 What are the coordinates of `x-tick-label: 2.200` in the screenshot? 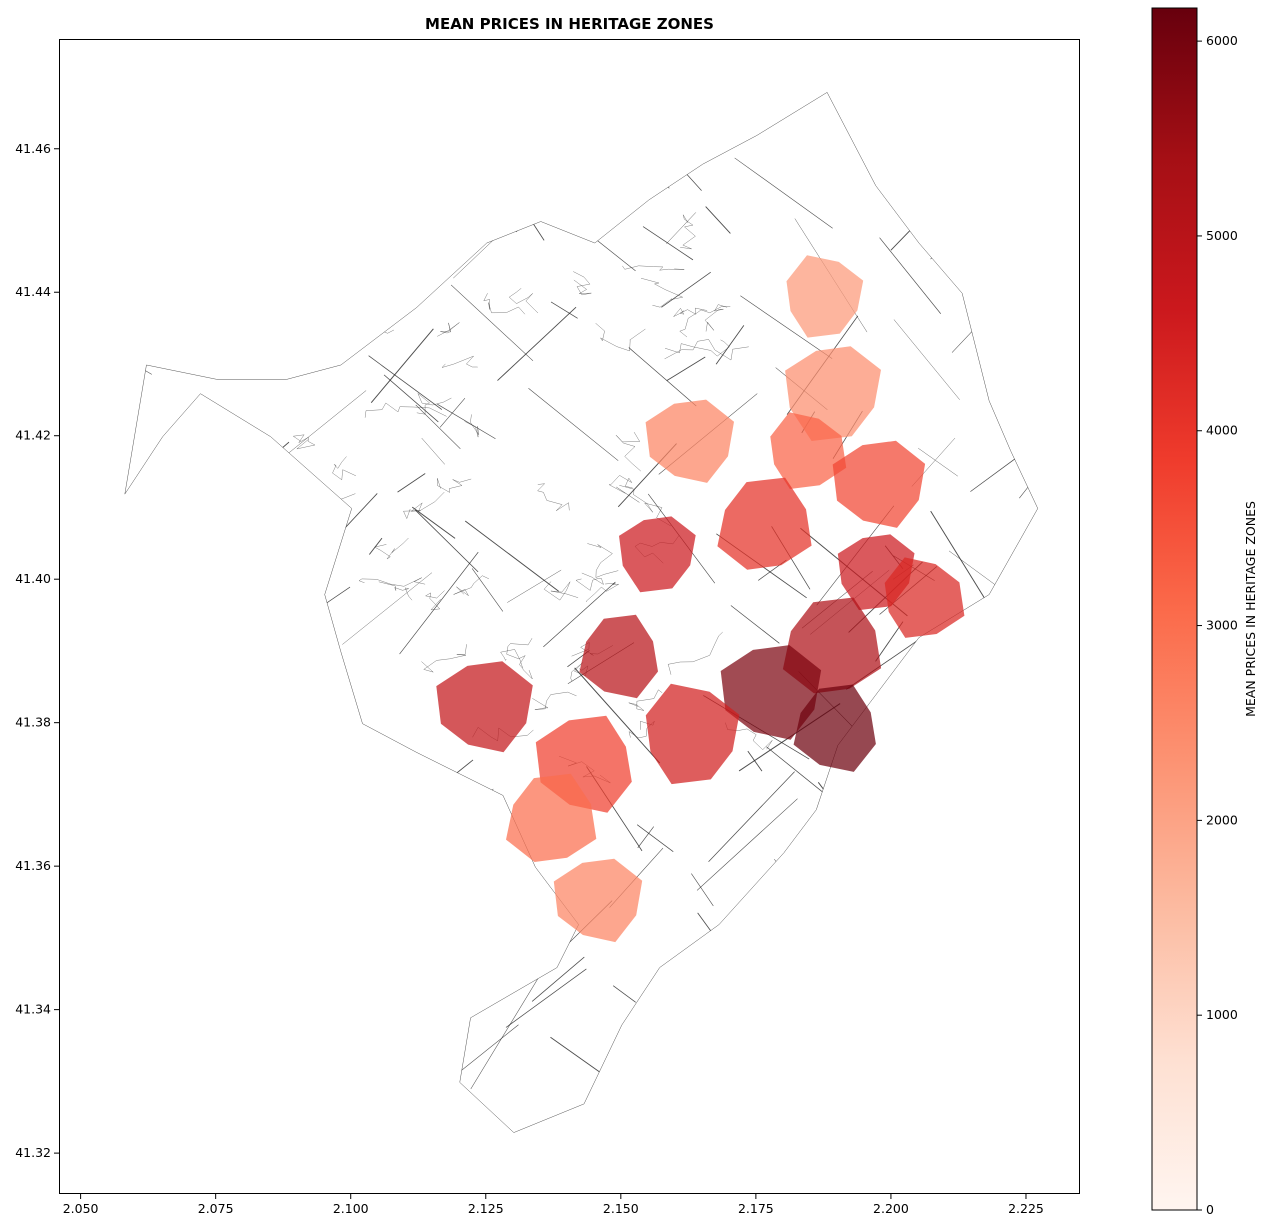 It's located at (891, 1208).